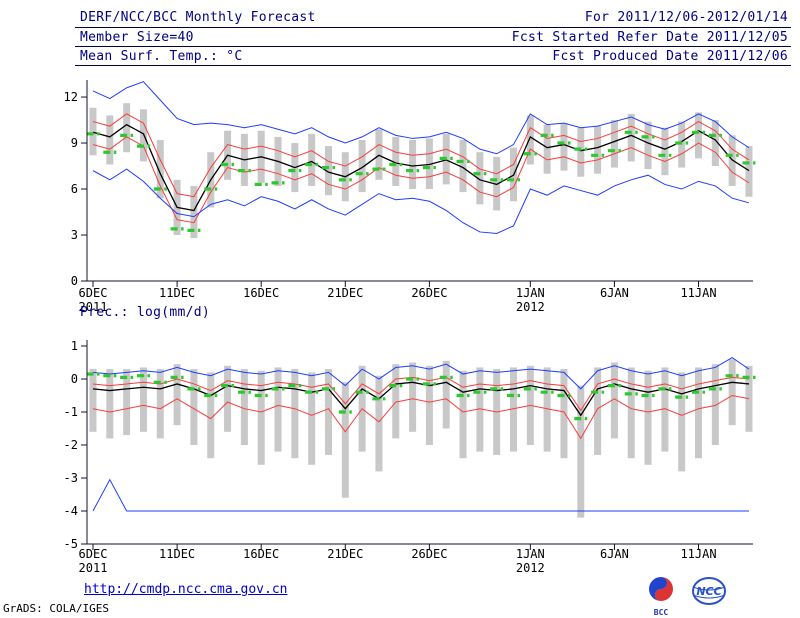 This screenshot has width=800, height=618. What do you see at coordinates (649, 37) in the screenshot?
I see `fcst-started-label: Fcst Started Refer Date 2011/12/05` at bounding box center [649, 37].